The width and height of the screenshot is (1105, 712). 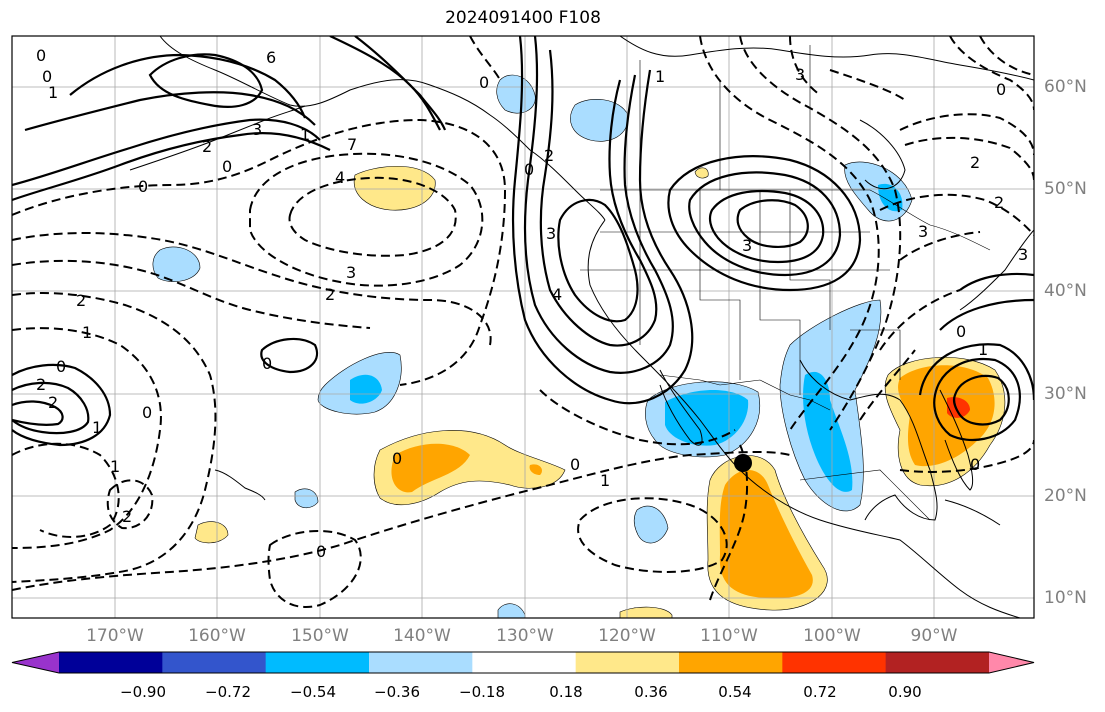 What do you see at coordinates (729, 636) in the screenshot?
I see `lon-label: 110°W` at bounding box center [729, 636].